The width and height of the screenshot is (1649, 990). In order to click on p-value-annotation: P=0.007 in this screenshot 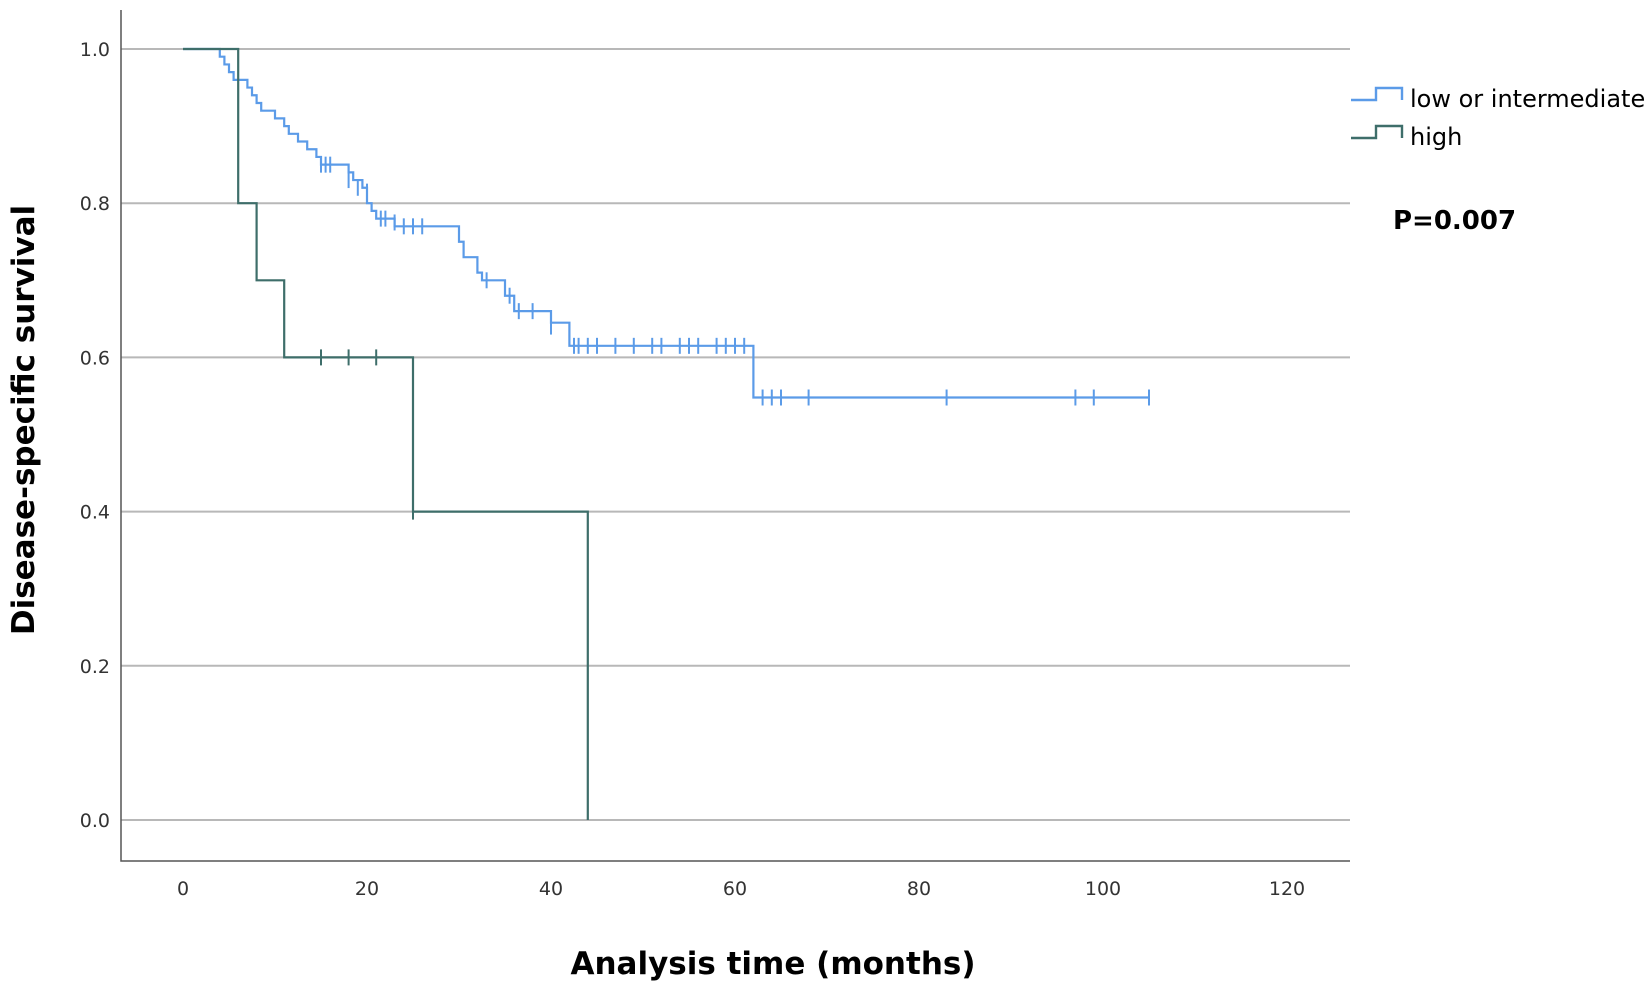, I will do `click(1454, 221)`.